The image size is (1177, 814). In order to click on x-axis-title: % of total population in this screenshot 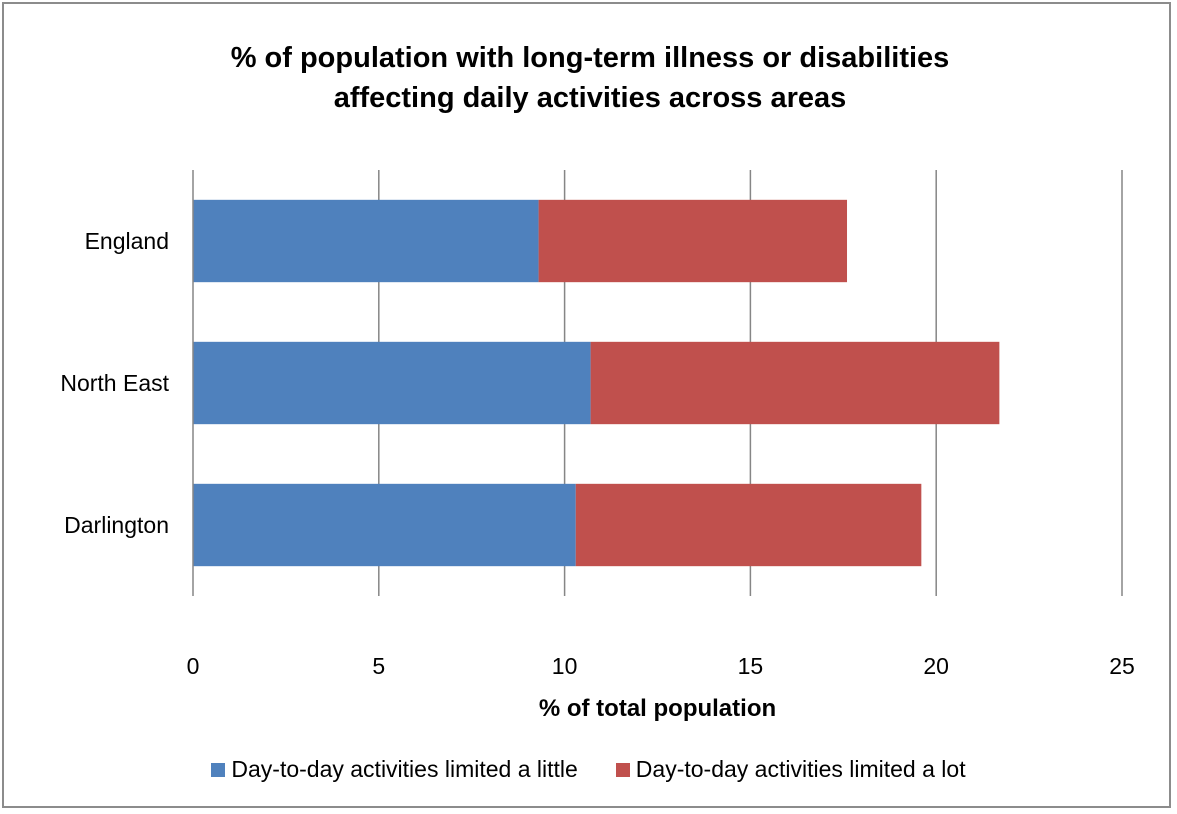, I will do `click(657, 708)`.